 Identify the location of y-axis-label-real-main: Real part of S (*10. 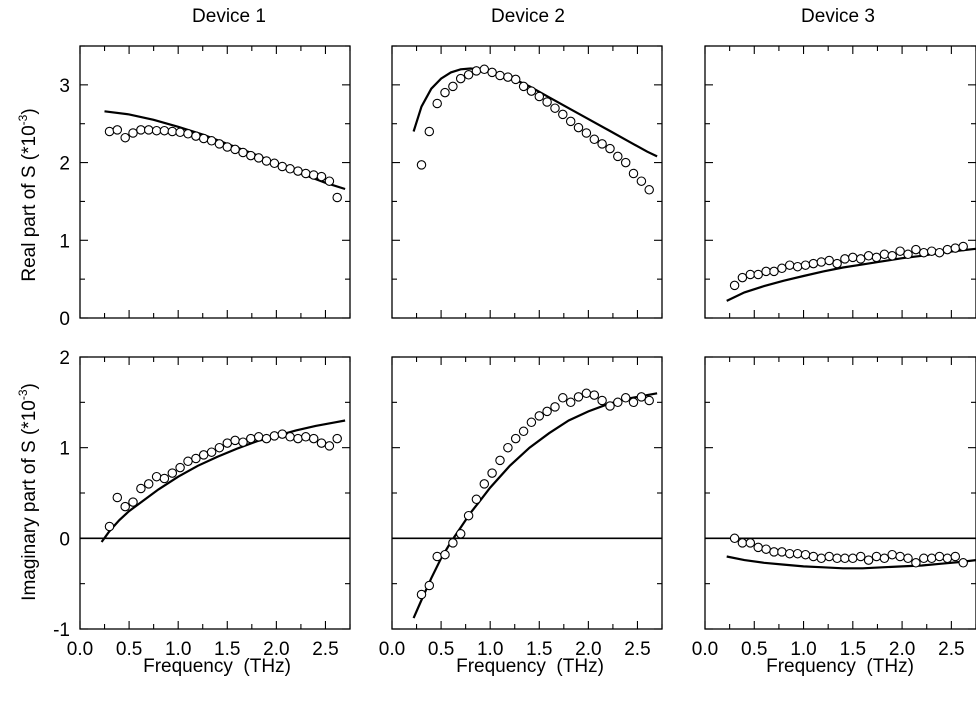
(29, 203).